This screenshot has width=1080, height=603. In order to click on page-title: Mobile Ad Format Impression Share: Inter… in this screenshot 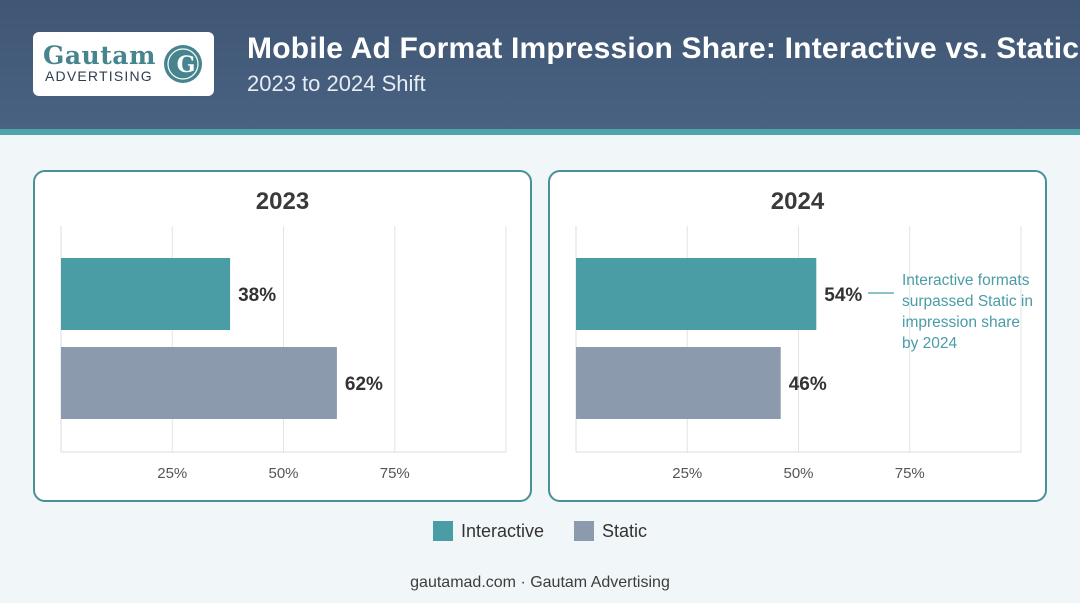, I will do `click(663, 48)`.